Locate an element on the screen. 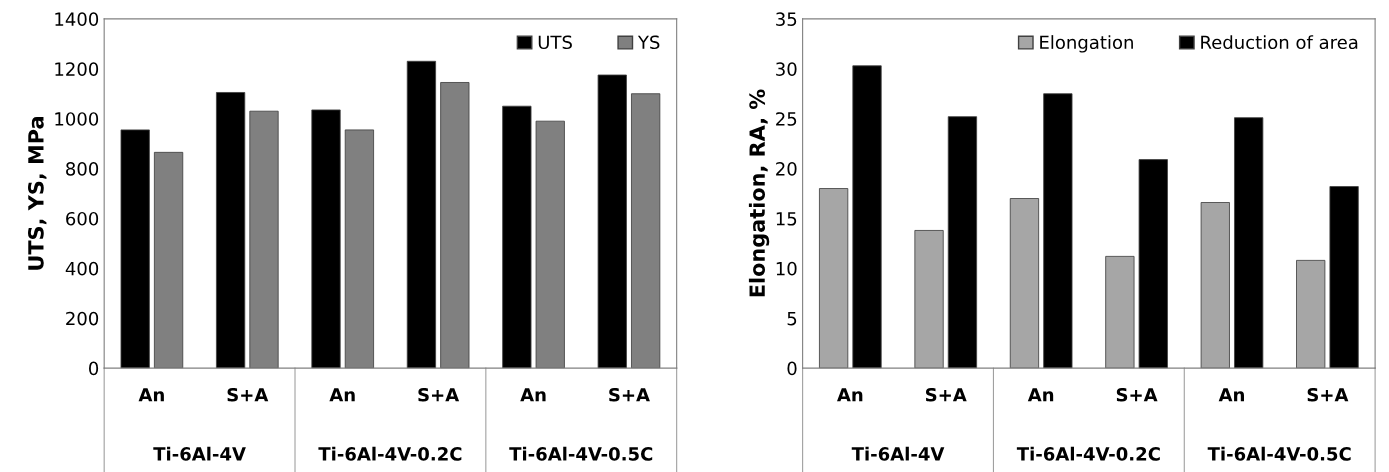 The height and width of the screenshot is (472, 1389). y-tick-label: 5 is located at coordinates (792, 318).